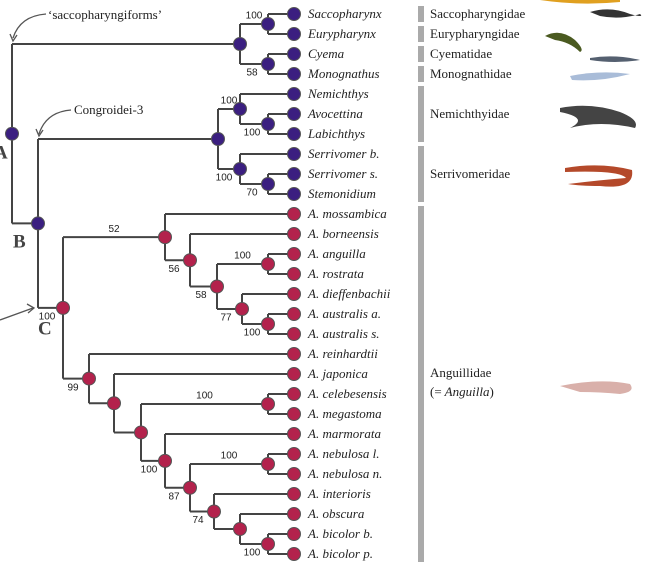  What do you see at coordinates (45, 328) in the screenshot?
I see `clade-letter: C` at bounding box center [45, 328].